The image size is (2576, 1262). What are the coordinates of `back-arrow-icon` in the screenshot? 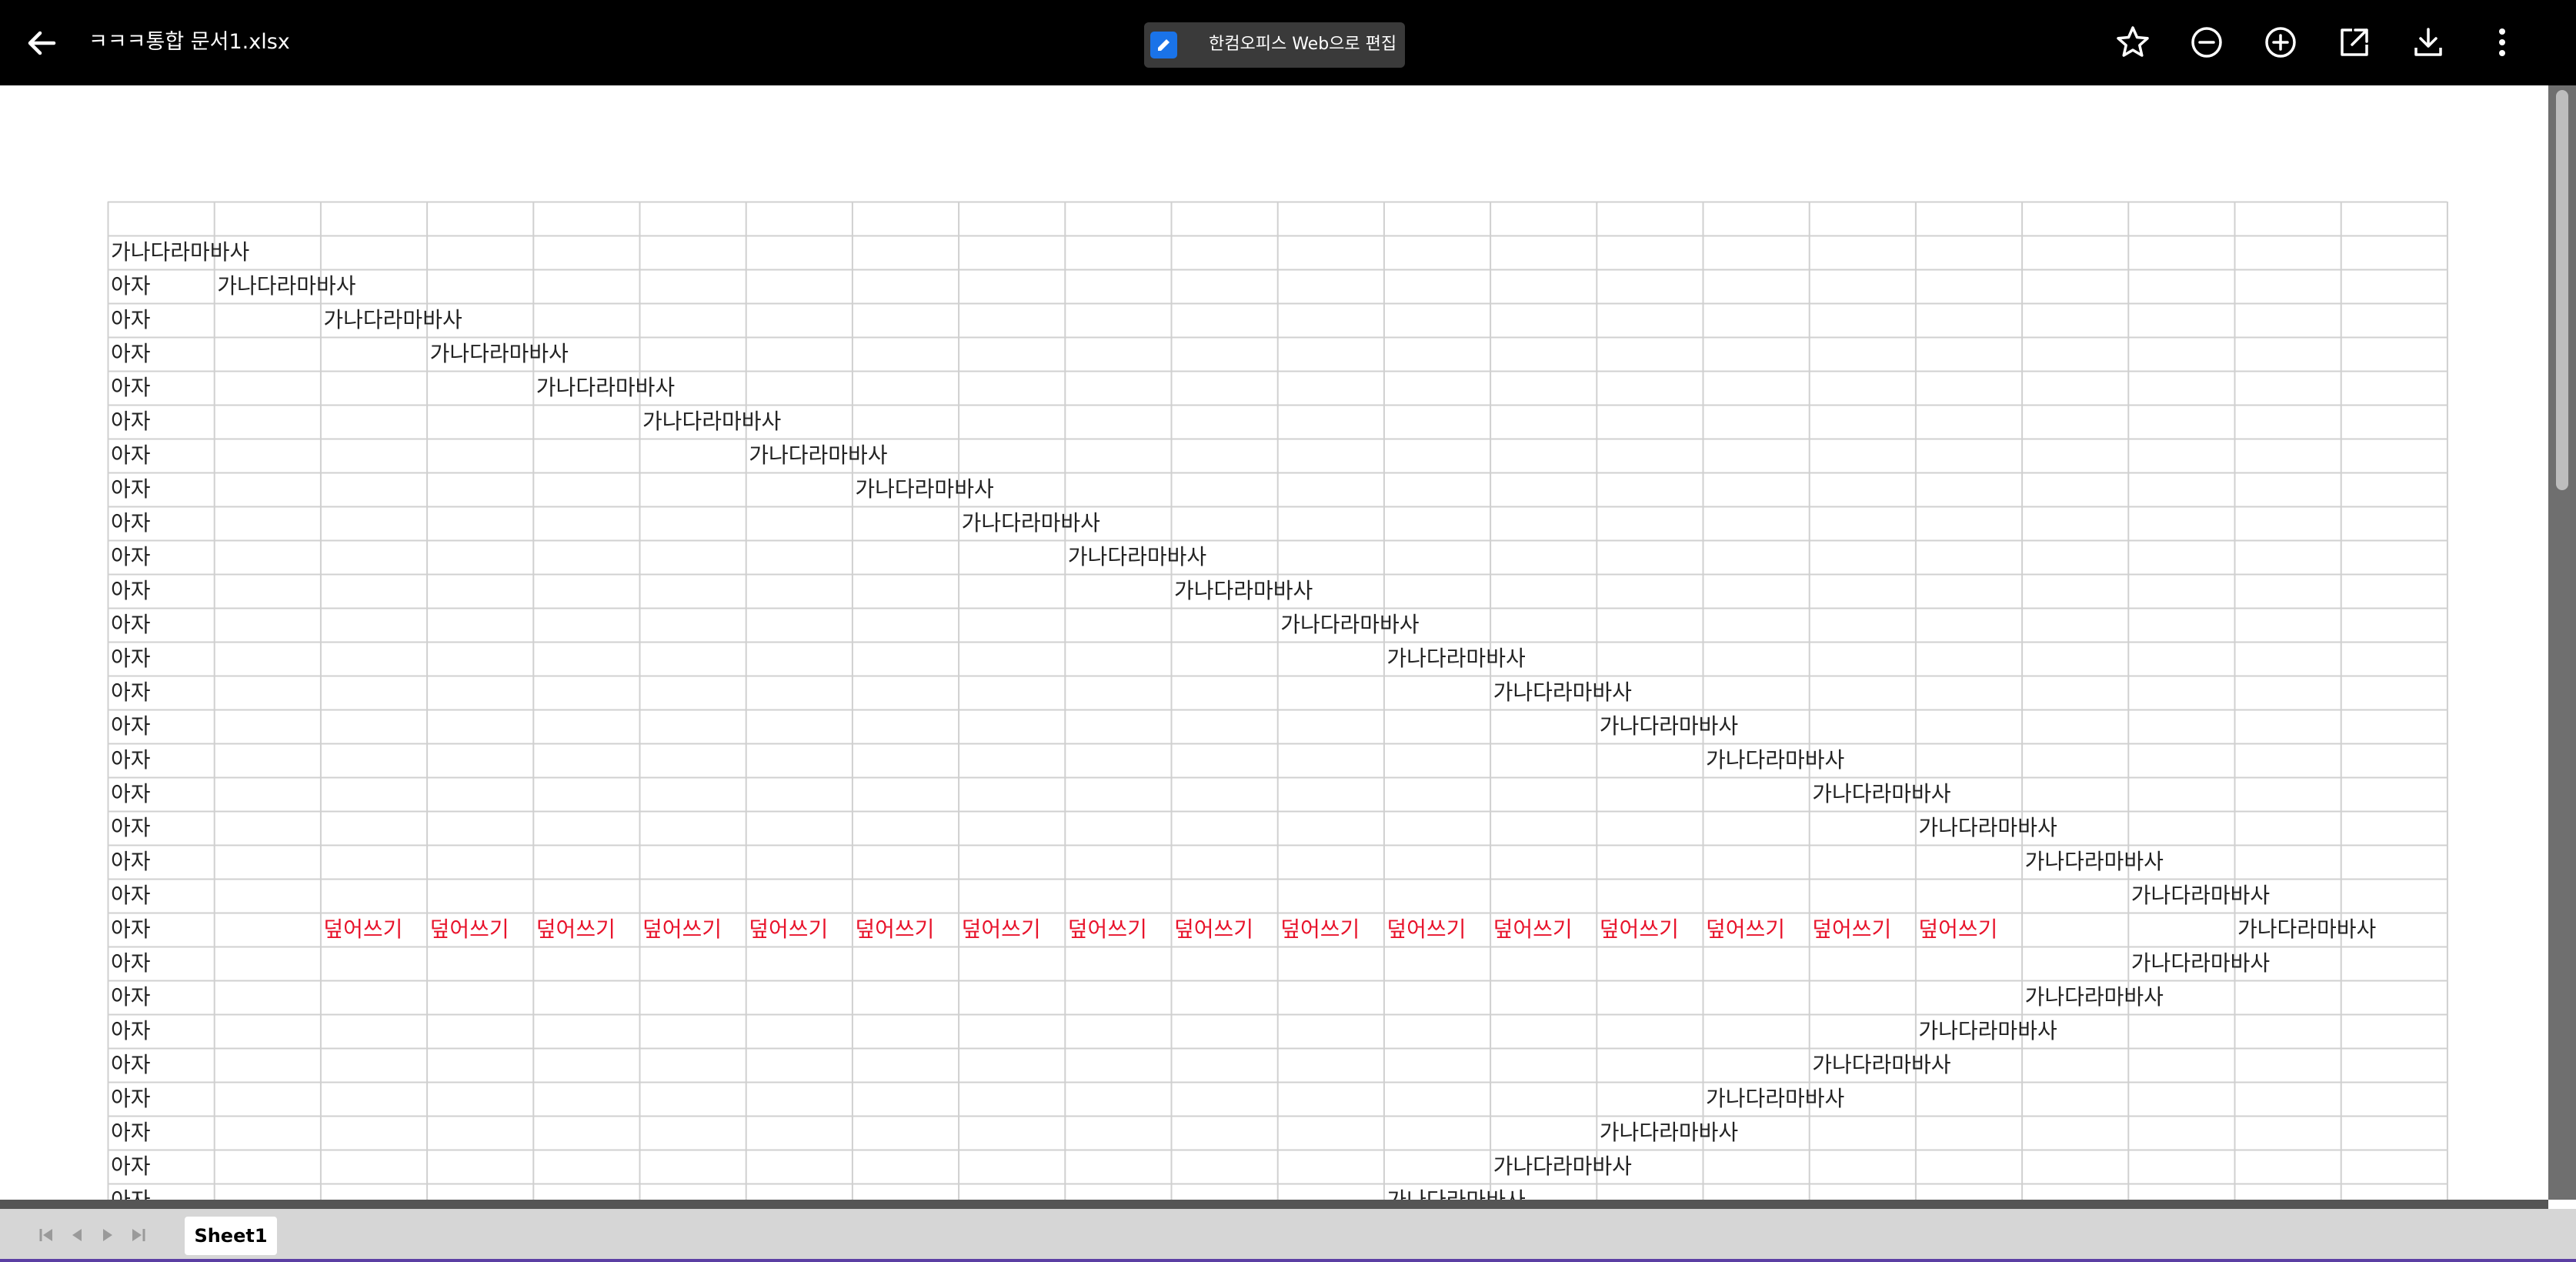 It's located at (42, 43).